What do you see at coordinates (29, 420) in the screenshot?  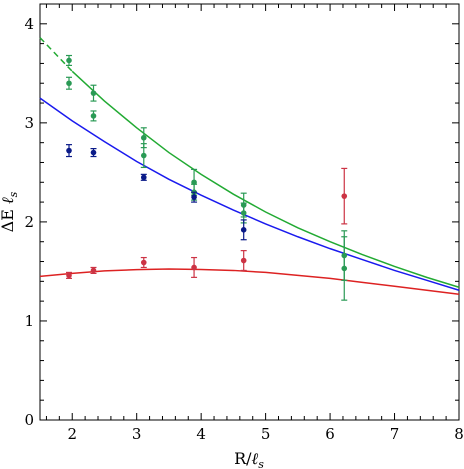 I see `y-tick-label: 0` at bounding box center [29, 420].